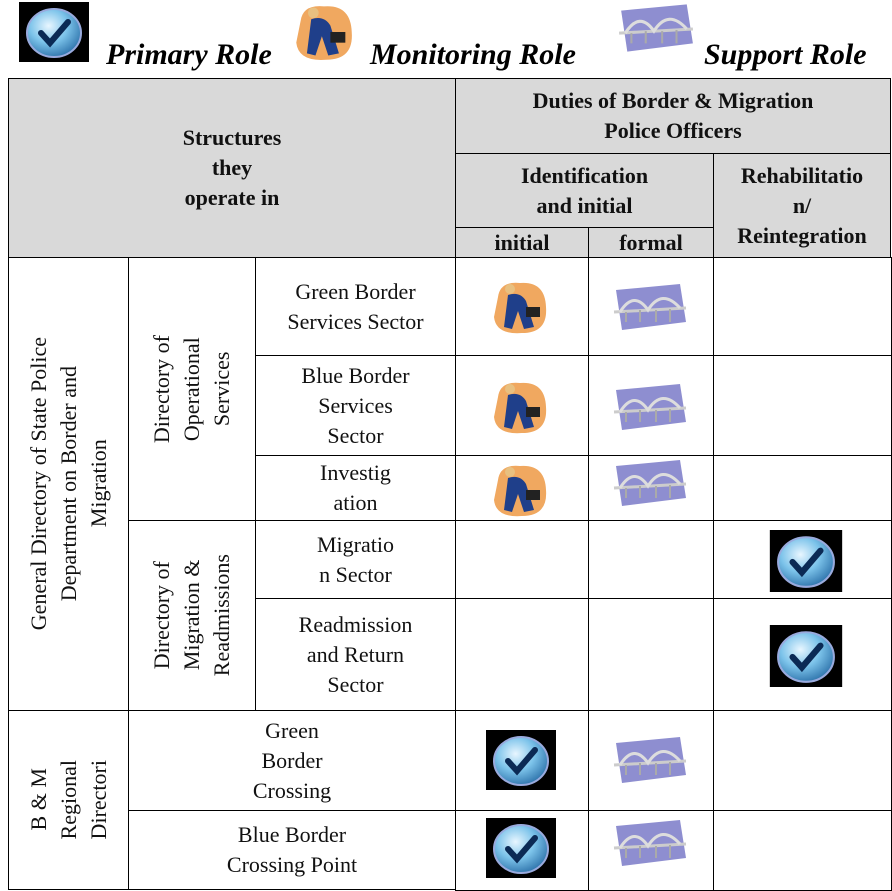 The image size is (892, 891). What do you see at coordinates (355, 405) in the screenshot?
I see `row-label: Blue Border Services Sector` at bounding box center [355, 405].